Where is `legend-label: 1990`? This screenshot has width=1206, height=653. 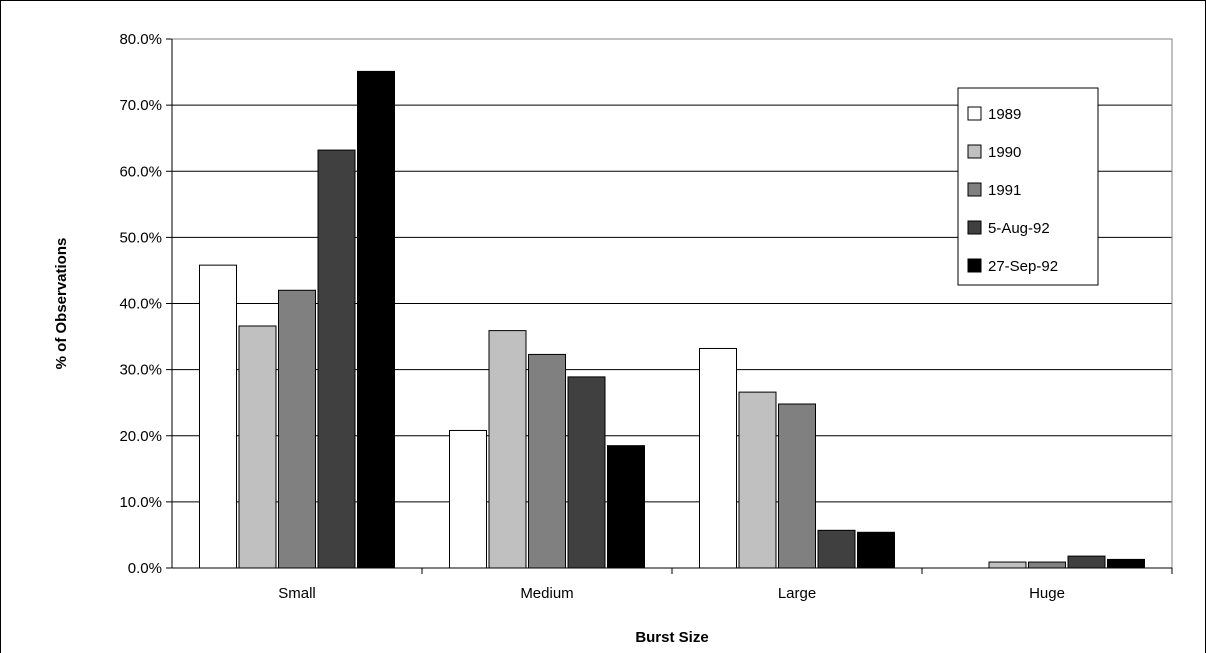
legend-label: 1990 is located at coordinates (1004, 152).